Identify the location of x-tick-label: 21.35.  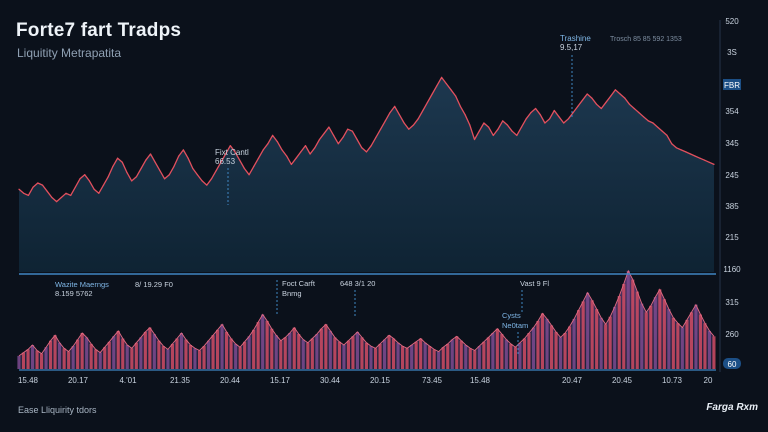
(180, 380).